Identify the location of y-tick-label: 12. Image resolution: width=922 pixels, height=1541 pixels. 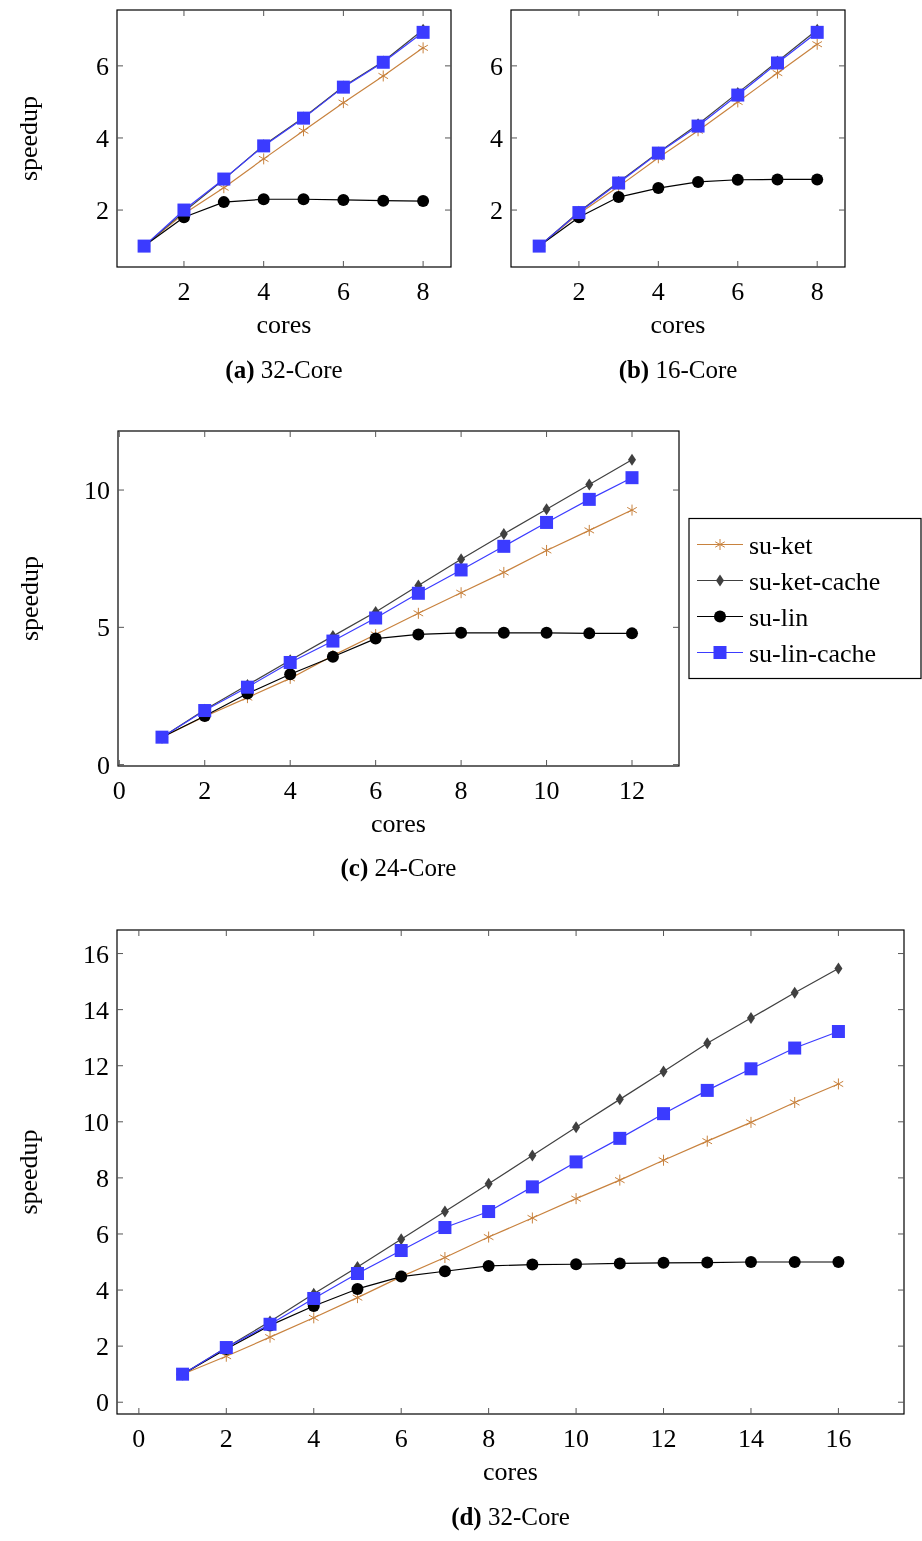
(96, 1066).